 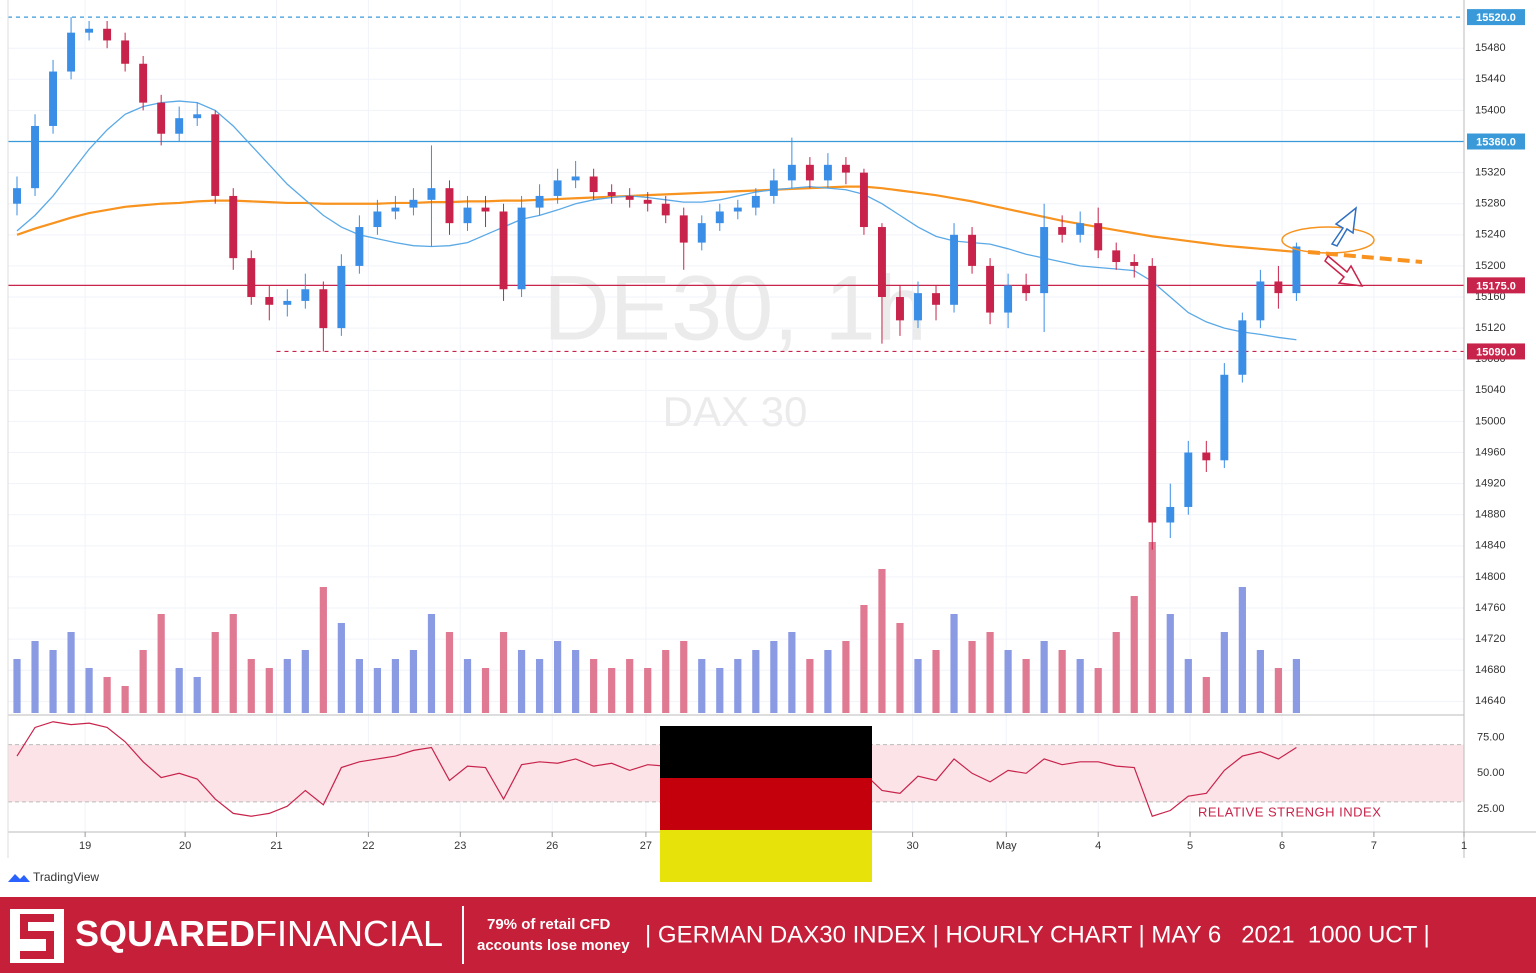 What do you see at coordinates (66, 877) in the screenshot?
I see `source: TradingView` at bounding box center [66, 877].